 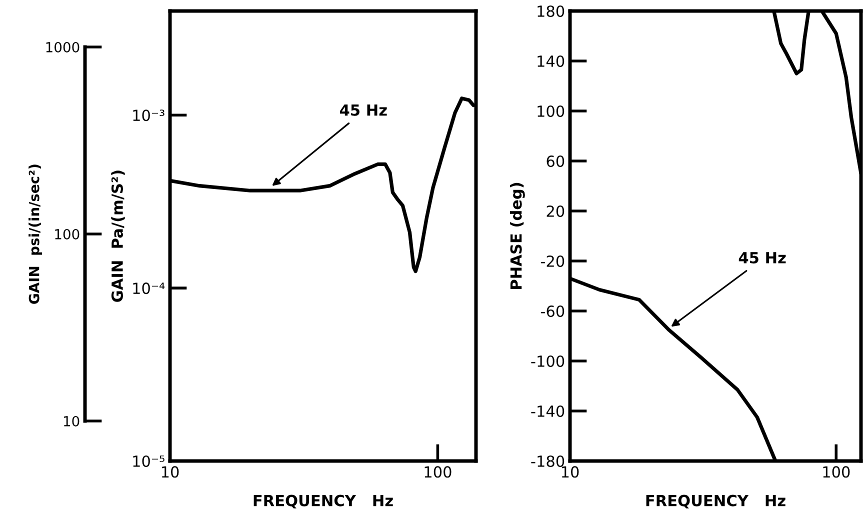 I want to click on y-tick-label: 10⁻⁴, so click(x=149, y=288).